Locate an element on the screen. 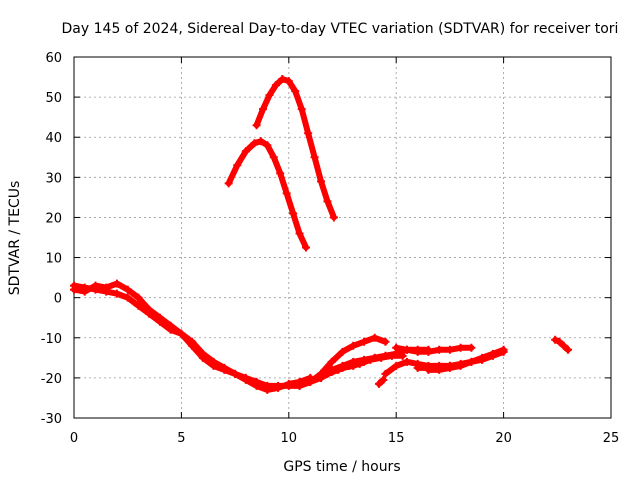 The height and width of the screenshot is (480, 640). x-tick-label: 20 is located at coordinates (503, 438).